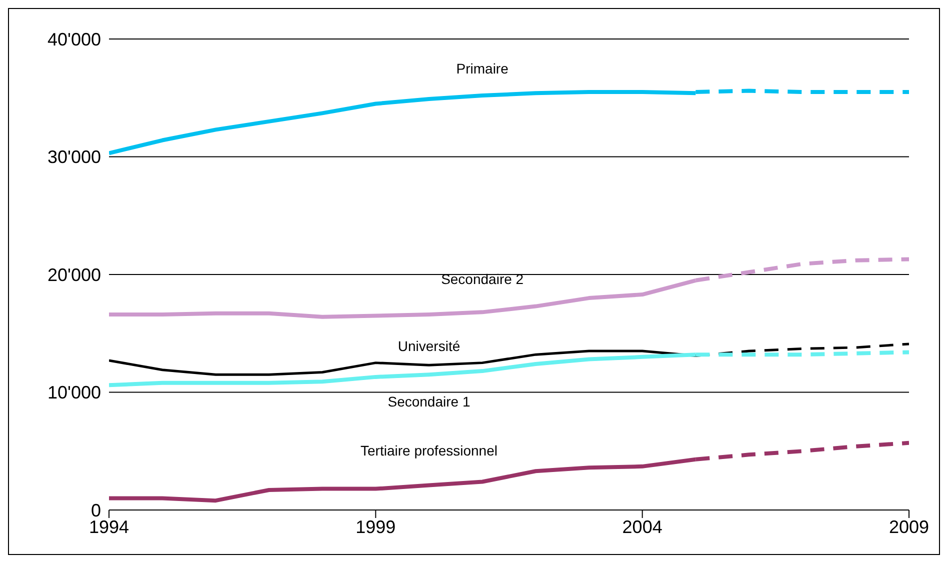 This screenshot has width=949, height=568. What do you see at coordinates (642, 526) in the screenshot?
I see `x-tick-label: 2004` at bounding box center [642, 526].